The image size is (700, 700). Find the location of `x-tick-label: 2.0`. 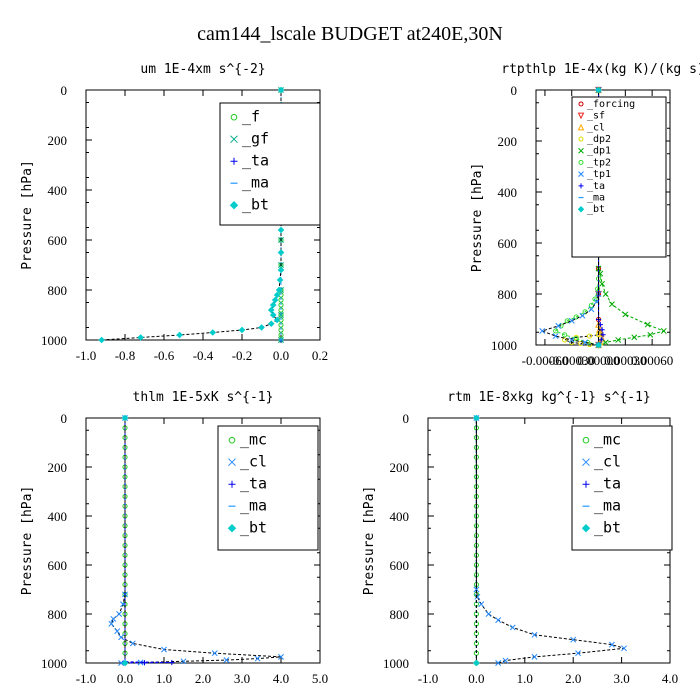

x-tick-label: 2.0 is located at coordinates (573, 678).